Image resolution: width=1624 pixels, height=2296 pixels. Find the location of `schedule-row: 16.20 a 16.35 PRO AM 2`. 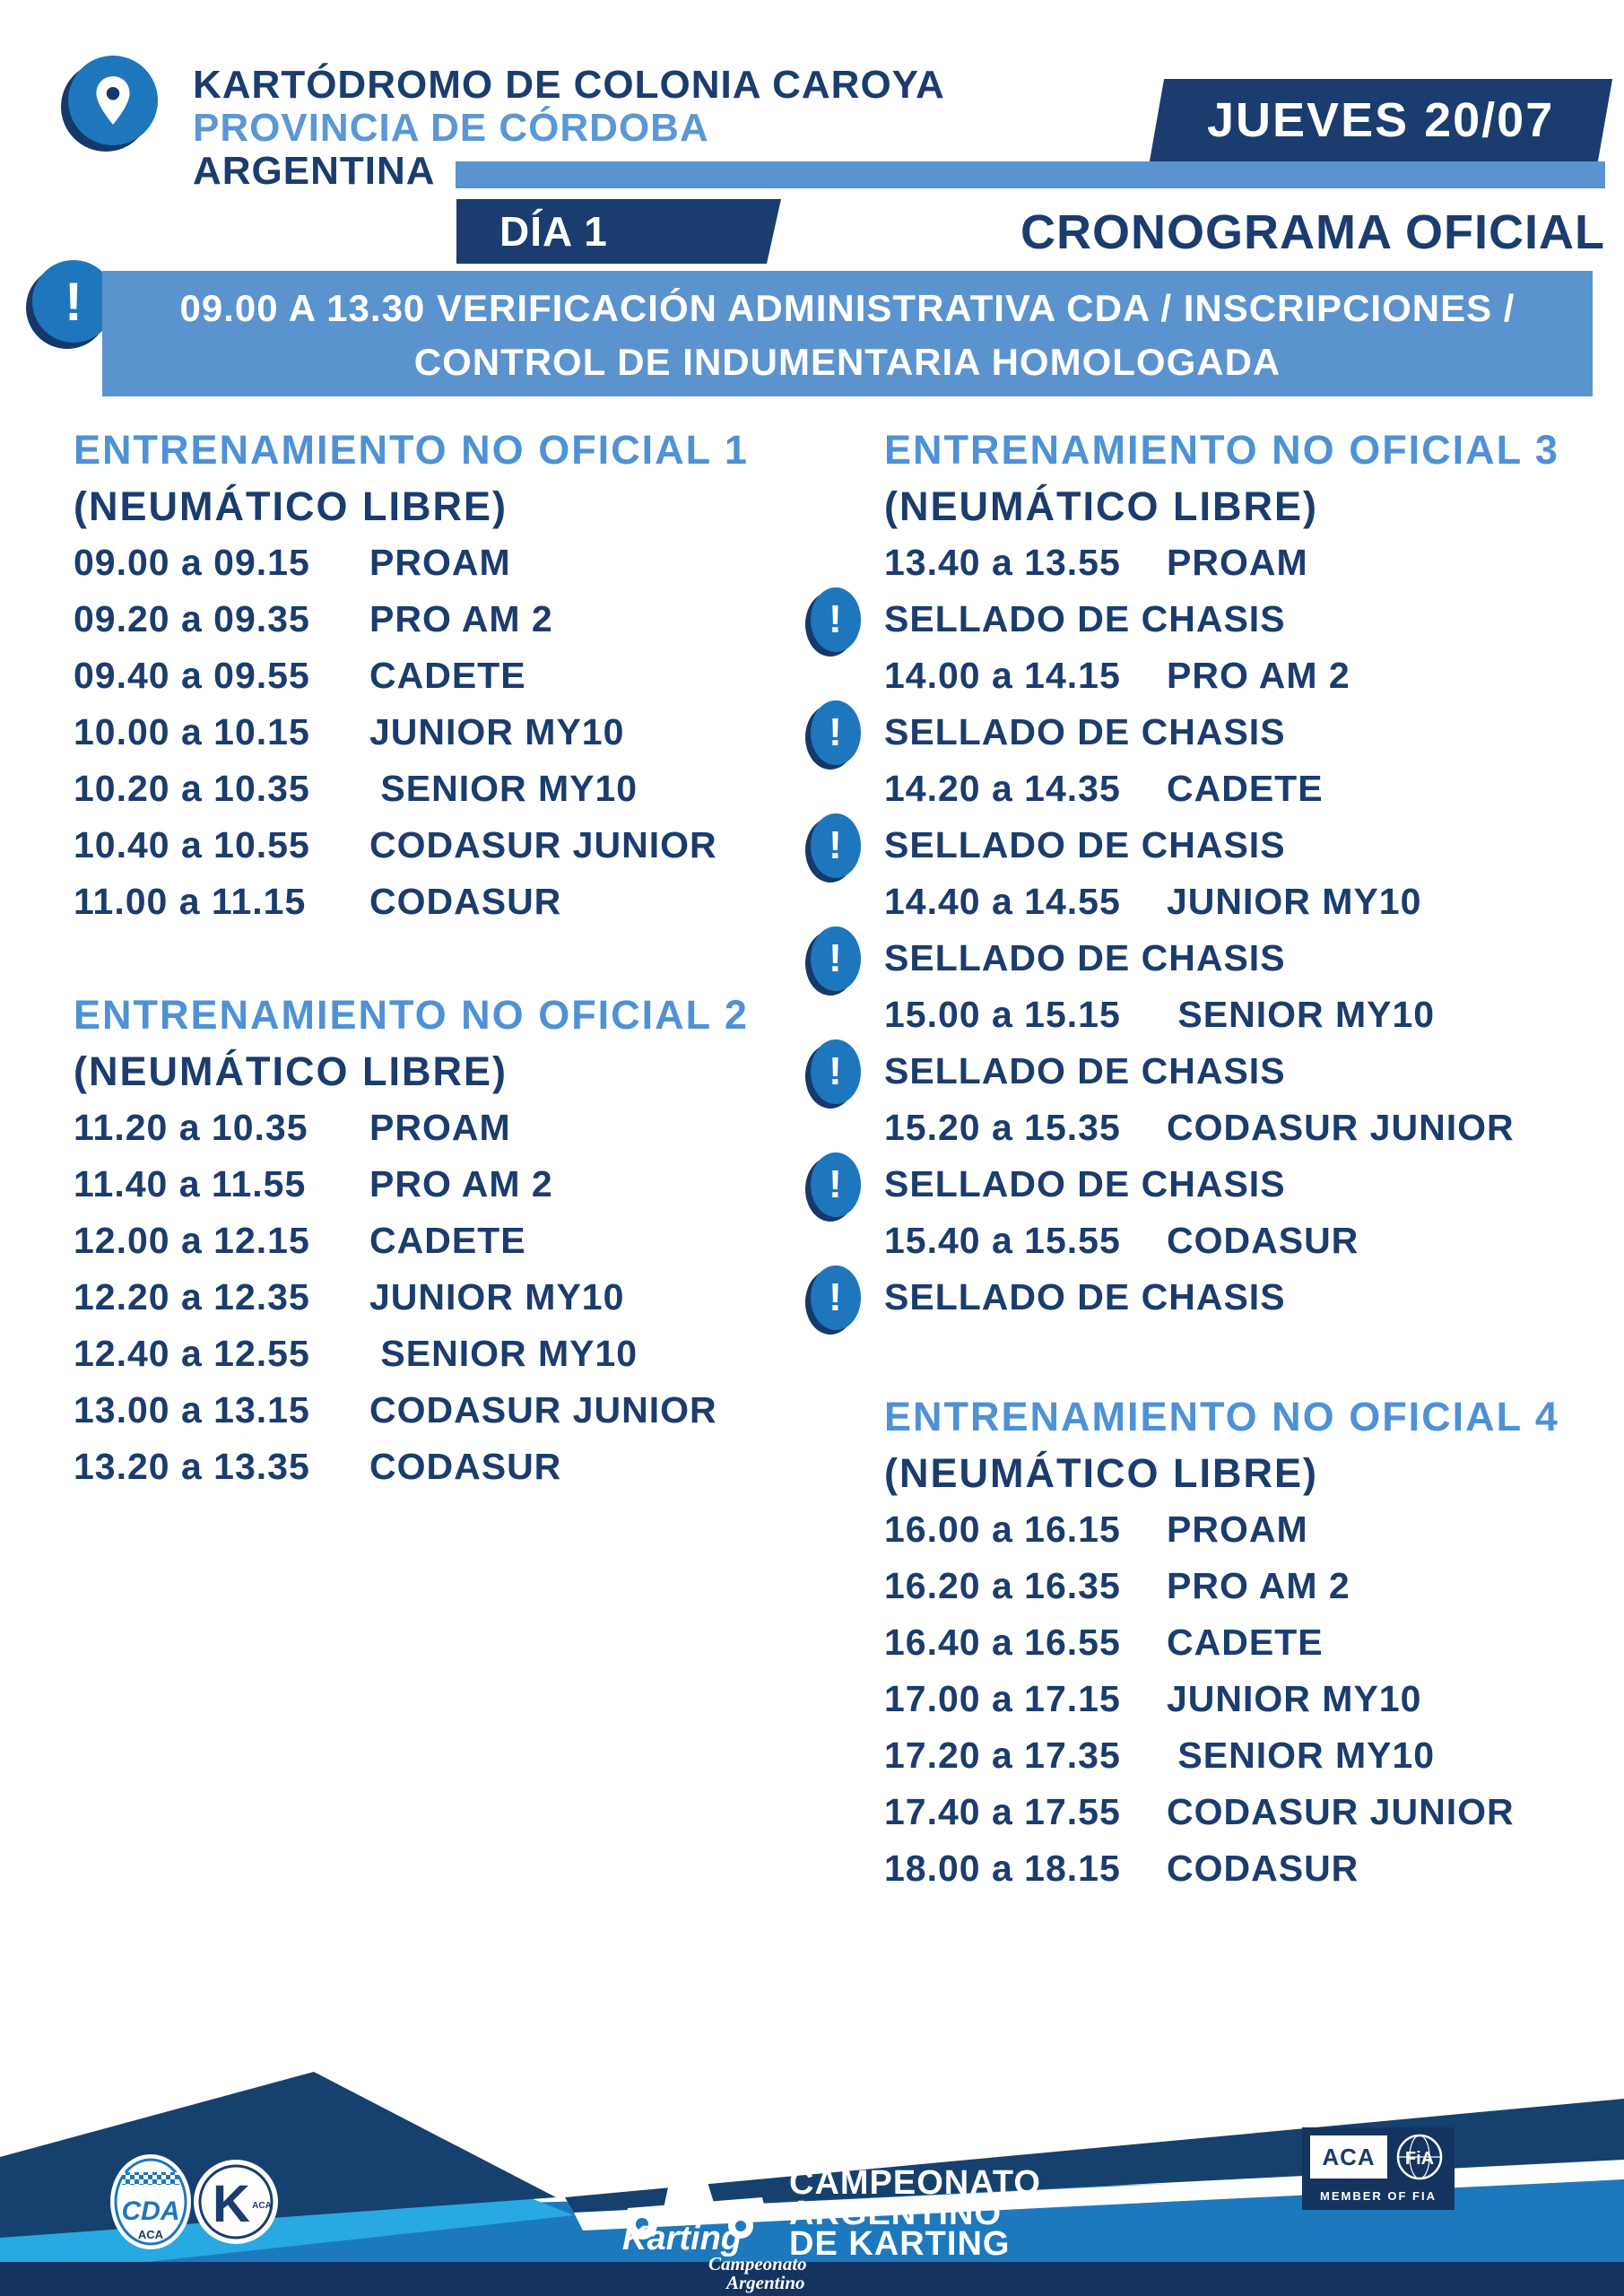

schedule-row: 16.20 a 16.35 PRO AM 2 is located at coordinates (1215, 1586).